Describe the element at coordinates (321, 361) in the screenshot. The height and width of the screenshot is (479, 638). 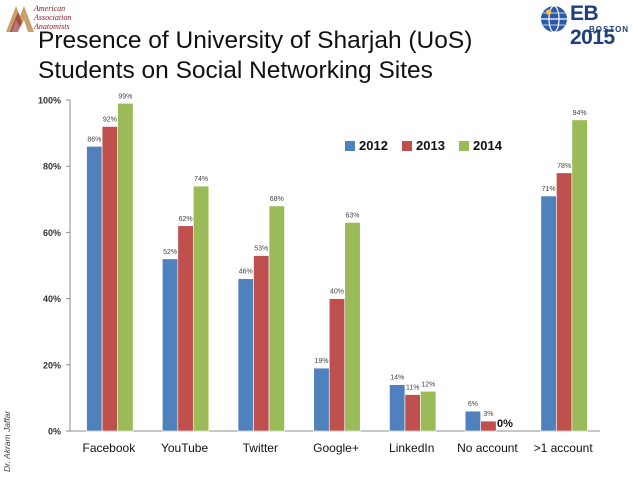
I see `data-label: 19%` at that location.